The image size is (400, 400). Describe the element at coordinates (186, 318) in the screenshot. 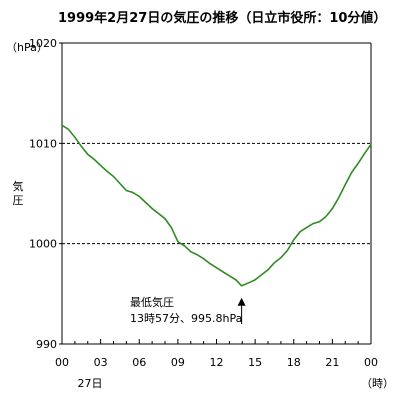

I see `annotation-line2: 13時57分、995.8hPa` at that location.